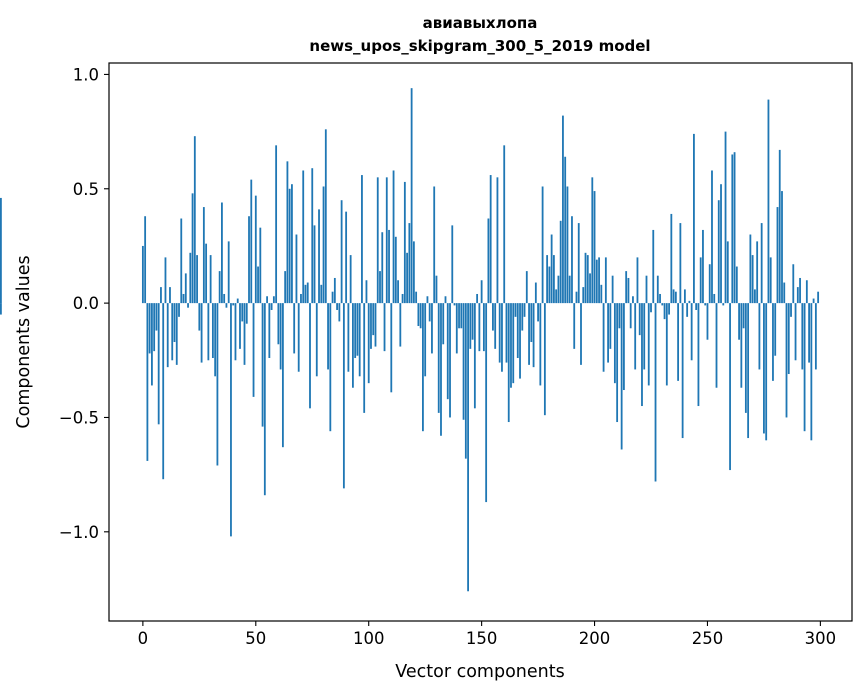 The height and width of the screenshot is (696, 867). What do you see at coordinates (143, 638) in the screenshot?
I see `x-tick-label-0: 0` at bounding box center [143, 638].